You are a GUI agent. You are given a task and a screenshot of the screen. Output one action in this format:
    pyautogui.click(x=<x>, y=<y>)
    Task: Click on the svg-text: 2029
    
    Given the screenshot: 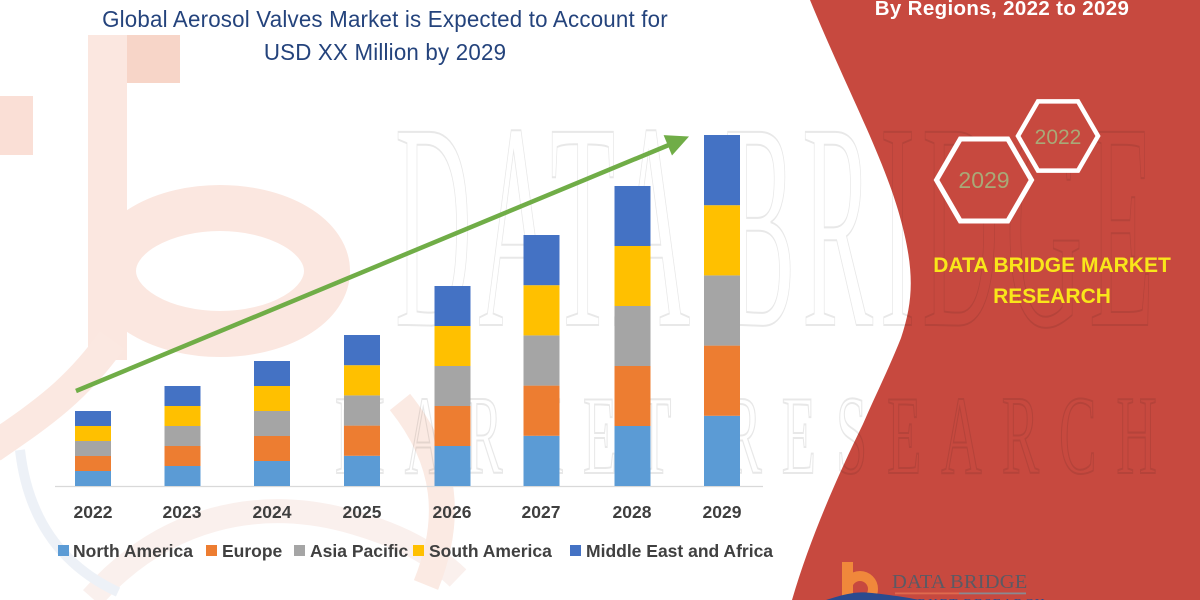 What is the action you would take?
    pyautogui.click(x=983, y=180)
    